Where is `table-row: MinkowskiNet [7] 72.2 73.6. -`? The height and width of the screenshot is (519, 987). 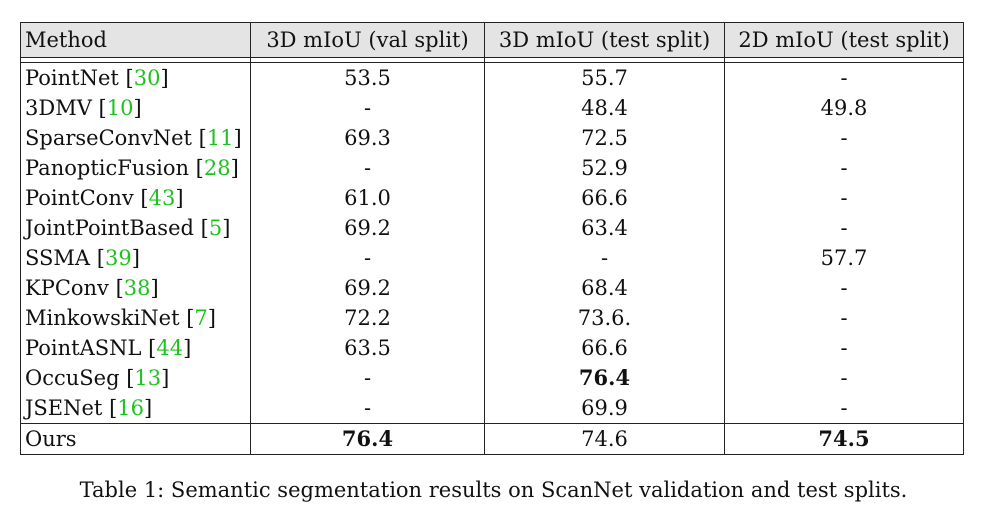 table-row: MinkowskiNet [7] 72.2 73.6. - is located at coordinates (492, 318).